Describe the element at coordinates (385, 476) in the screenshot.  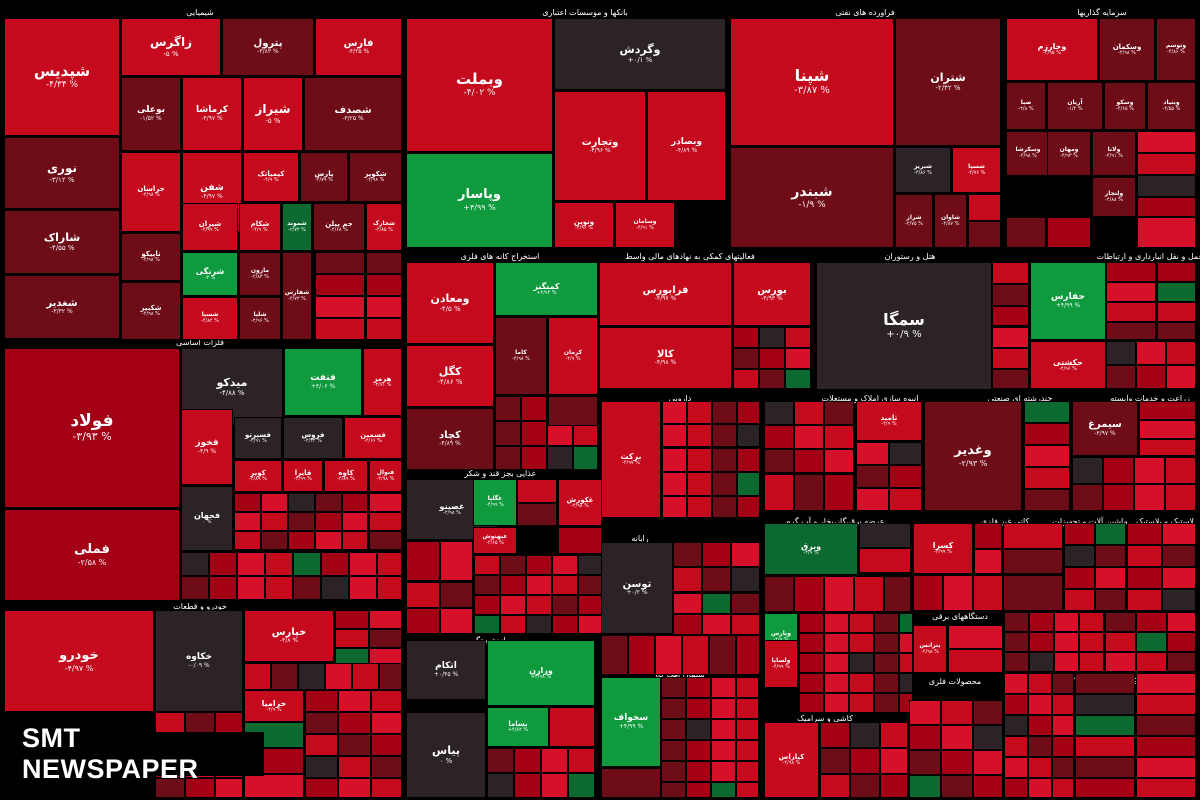
I see `symbol-tile: فنوال -۴/۹۸ %` at that location.